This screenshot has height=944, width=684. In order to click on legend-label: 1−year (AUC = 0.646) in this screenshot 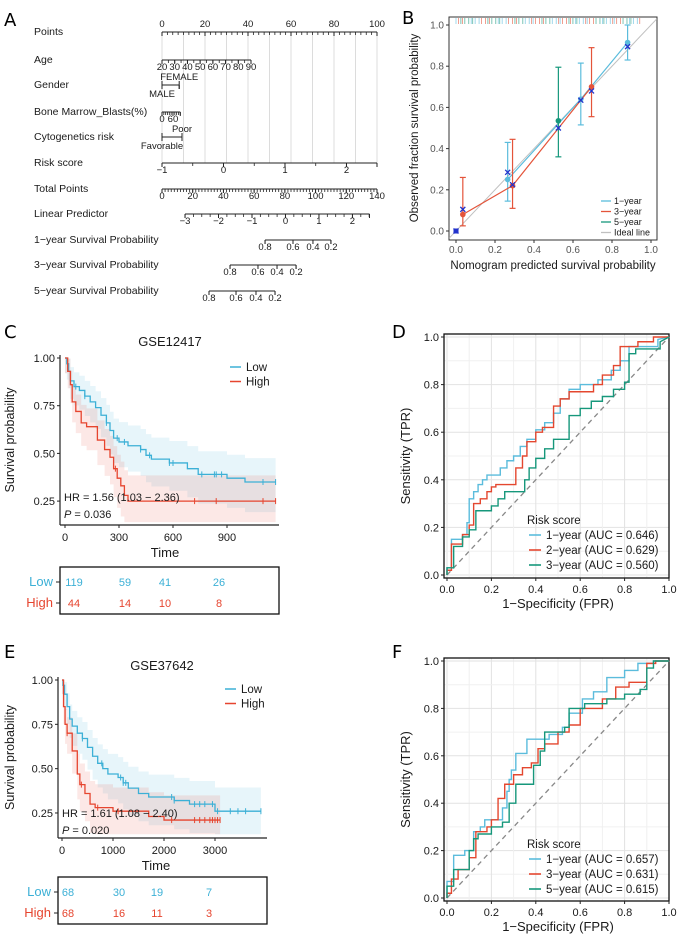, I will do `click(602, 536)`.